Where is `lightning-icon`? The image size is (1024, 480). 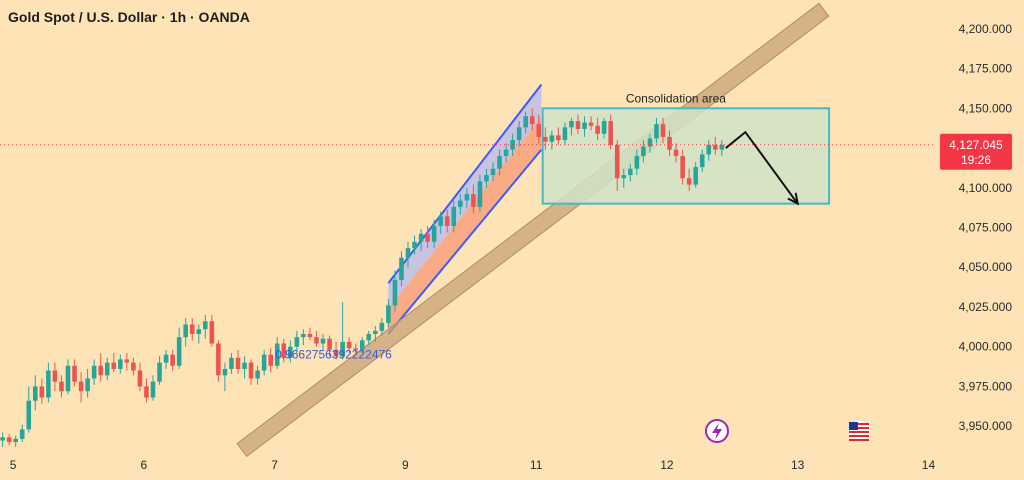
lightning-icon is located at coordinates (717, 431).